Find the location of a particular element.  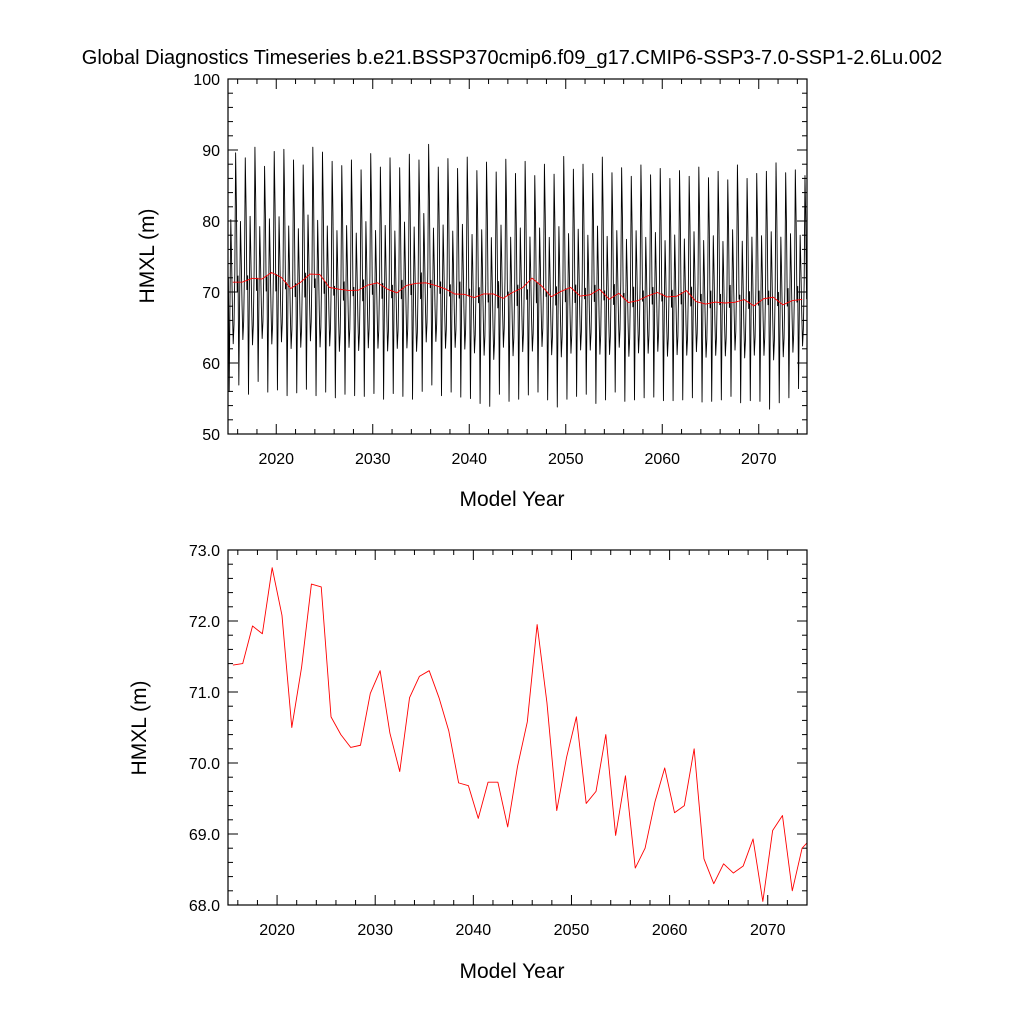

y-tick-label: 70.0 is located at coordinates (204, 764).